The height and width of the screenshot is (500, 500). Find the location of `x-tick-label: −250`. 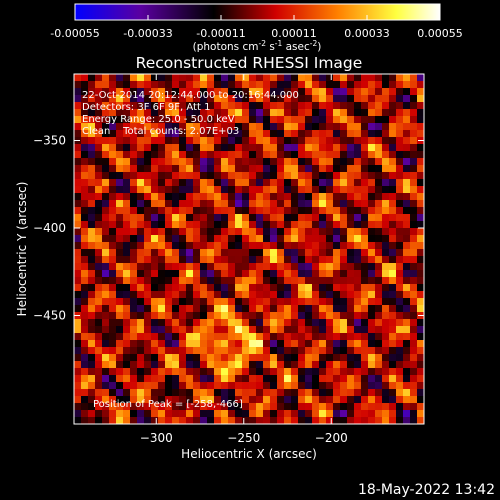

x-tick-label: −250 is located at coordinates (243, 438).